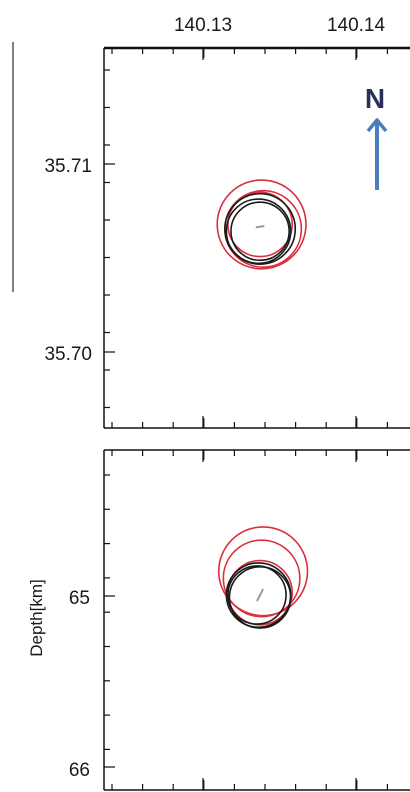  What do you see at coordinates (203, 25) in the screenshot?
I see `x-tick-label-1: 140.13` at bounding box center [203, 25].